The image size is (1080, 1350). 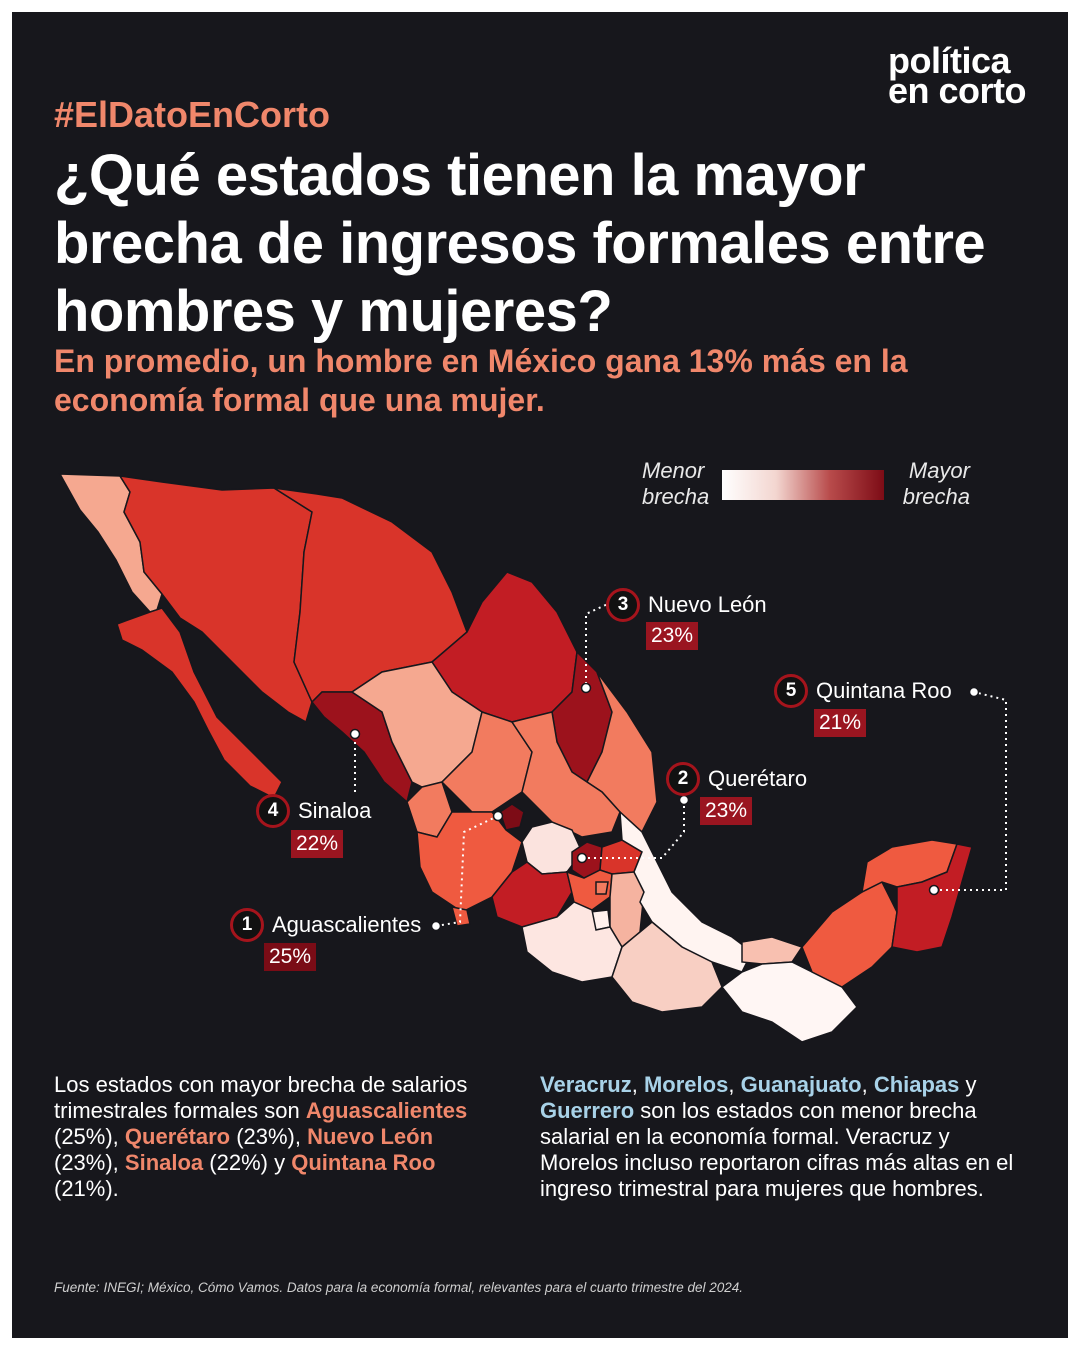 What do you see at coordinates (672, 636) in the screenshot?
I see `callout-value-nuevo-leon: 23%` at bounding box center [672, 636].